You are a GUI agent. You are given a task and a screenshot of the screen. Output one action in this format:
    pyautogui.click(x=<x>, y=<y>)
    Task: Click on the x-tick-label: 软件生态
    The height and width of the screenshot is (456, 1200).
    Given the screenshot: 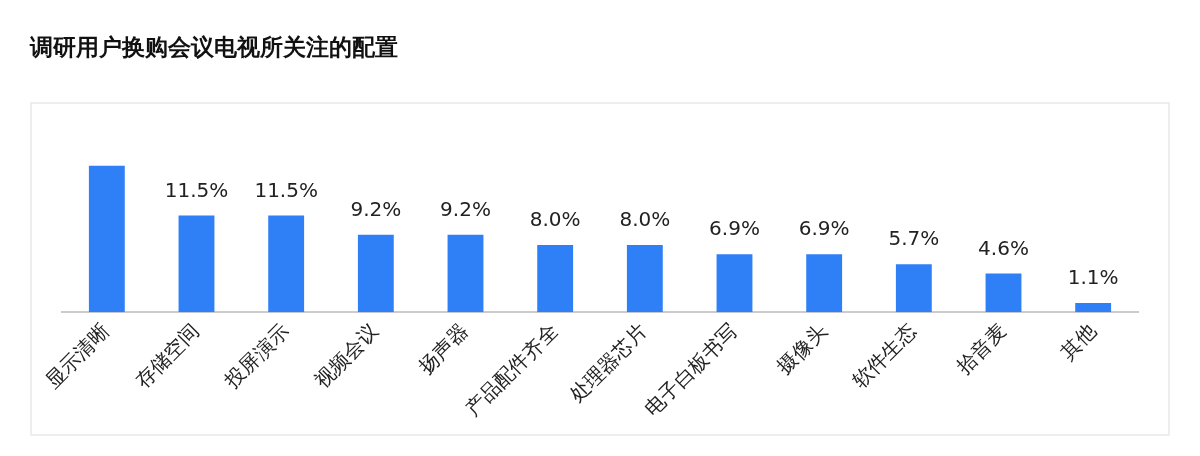 What is the action you would take?
    pyautogui.click(x=884, y=355)
    